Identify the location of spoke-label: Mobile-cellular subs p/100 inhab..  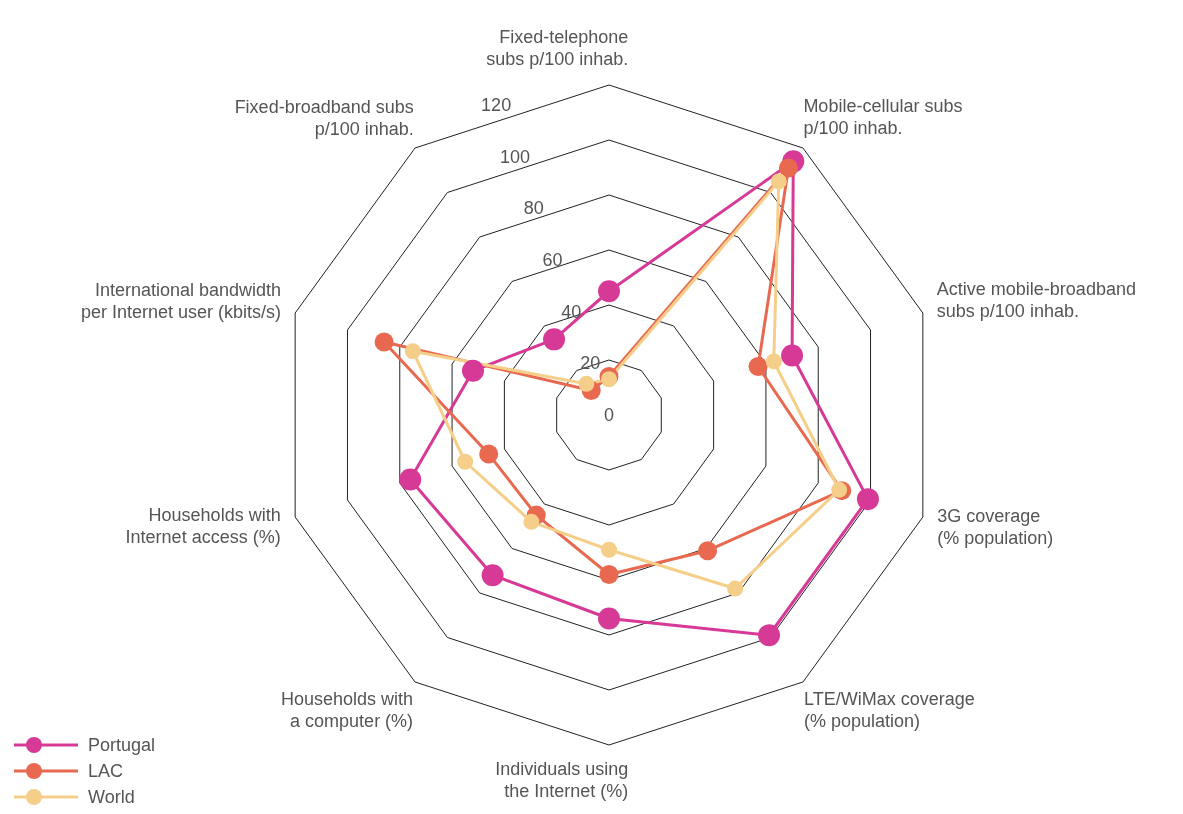
(883, 117).